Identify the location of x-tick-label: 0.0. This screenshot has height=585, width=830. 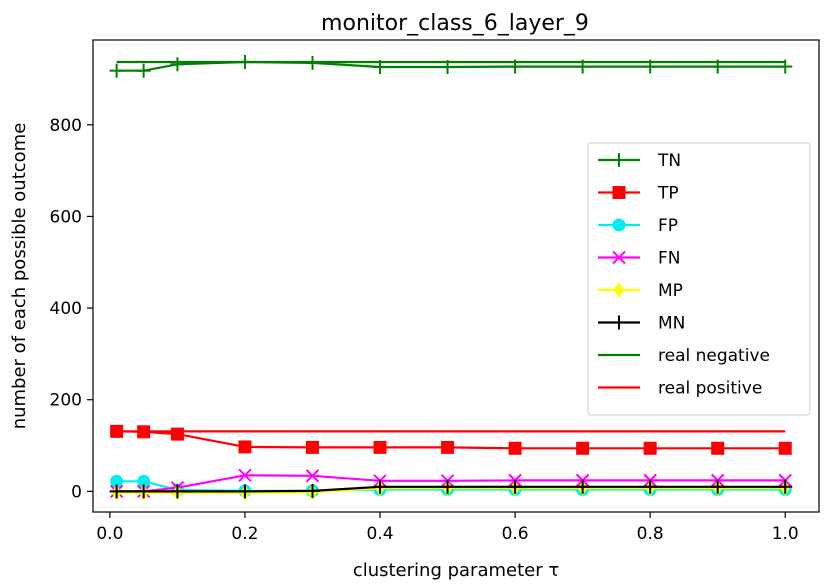
(109, 534).